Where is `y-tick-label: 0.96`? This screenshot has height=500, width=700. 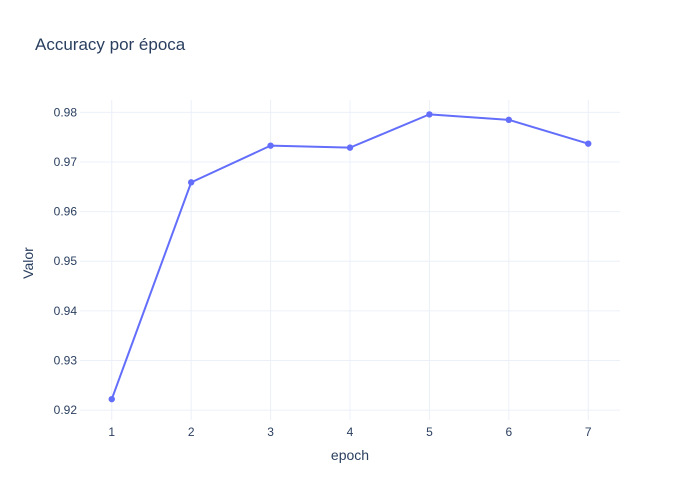 y-tick-label: 0.96 is located at coordinates (66, 212).